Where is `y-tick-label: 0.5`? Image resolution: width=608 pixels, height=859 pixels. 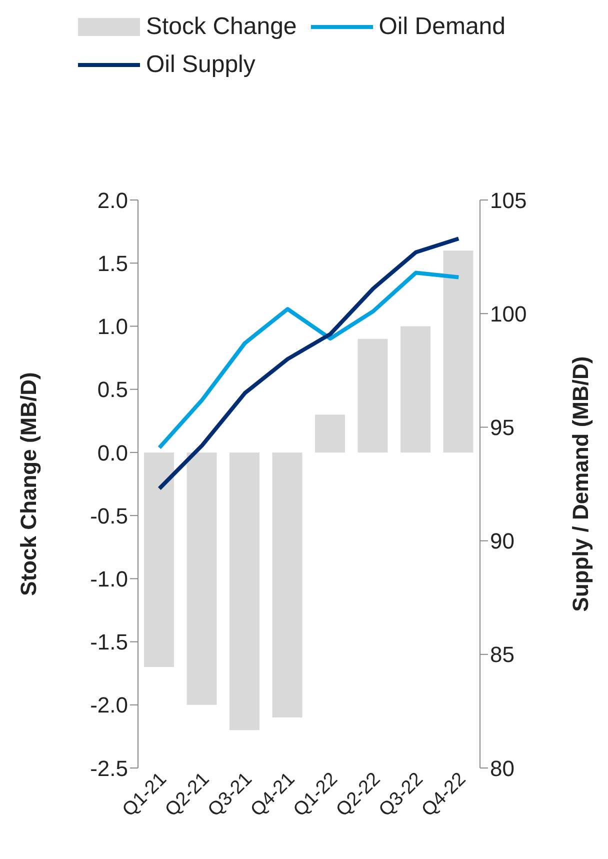 y-tick-label: 0.5 is located at coordinates (112, 389).